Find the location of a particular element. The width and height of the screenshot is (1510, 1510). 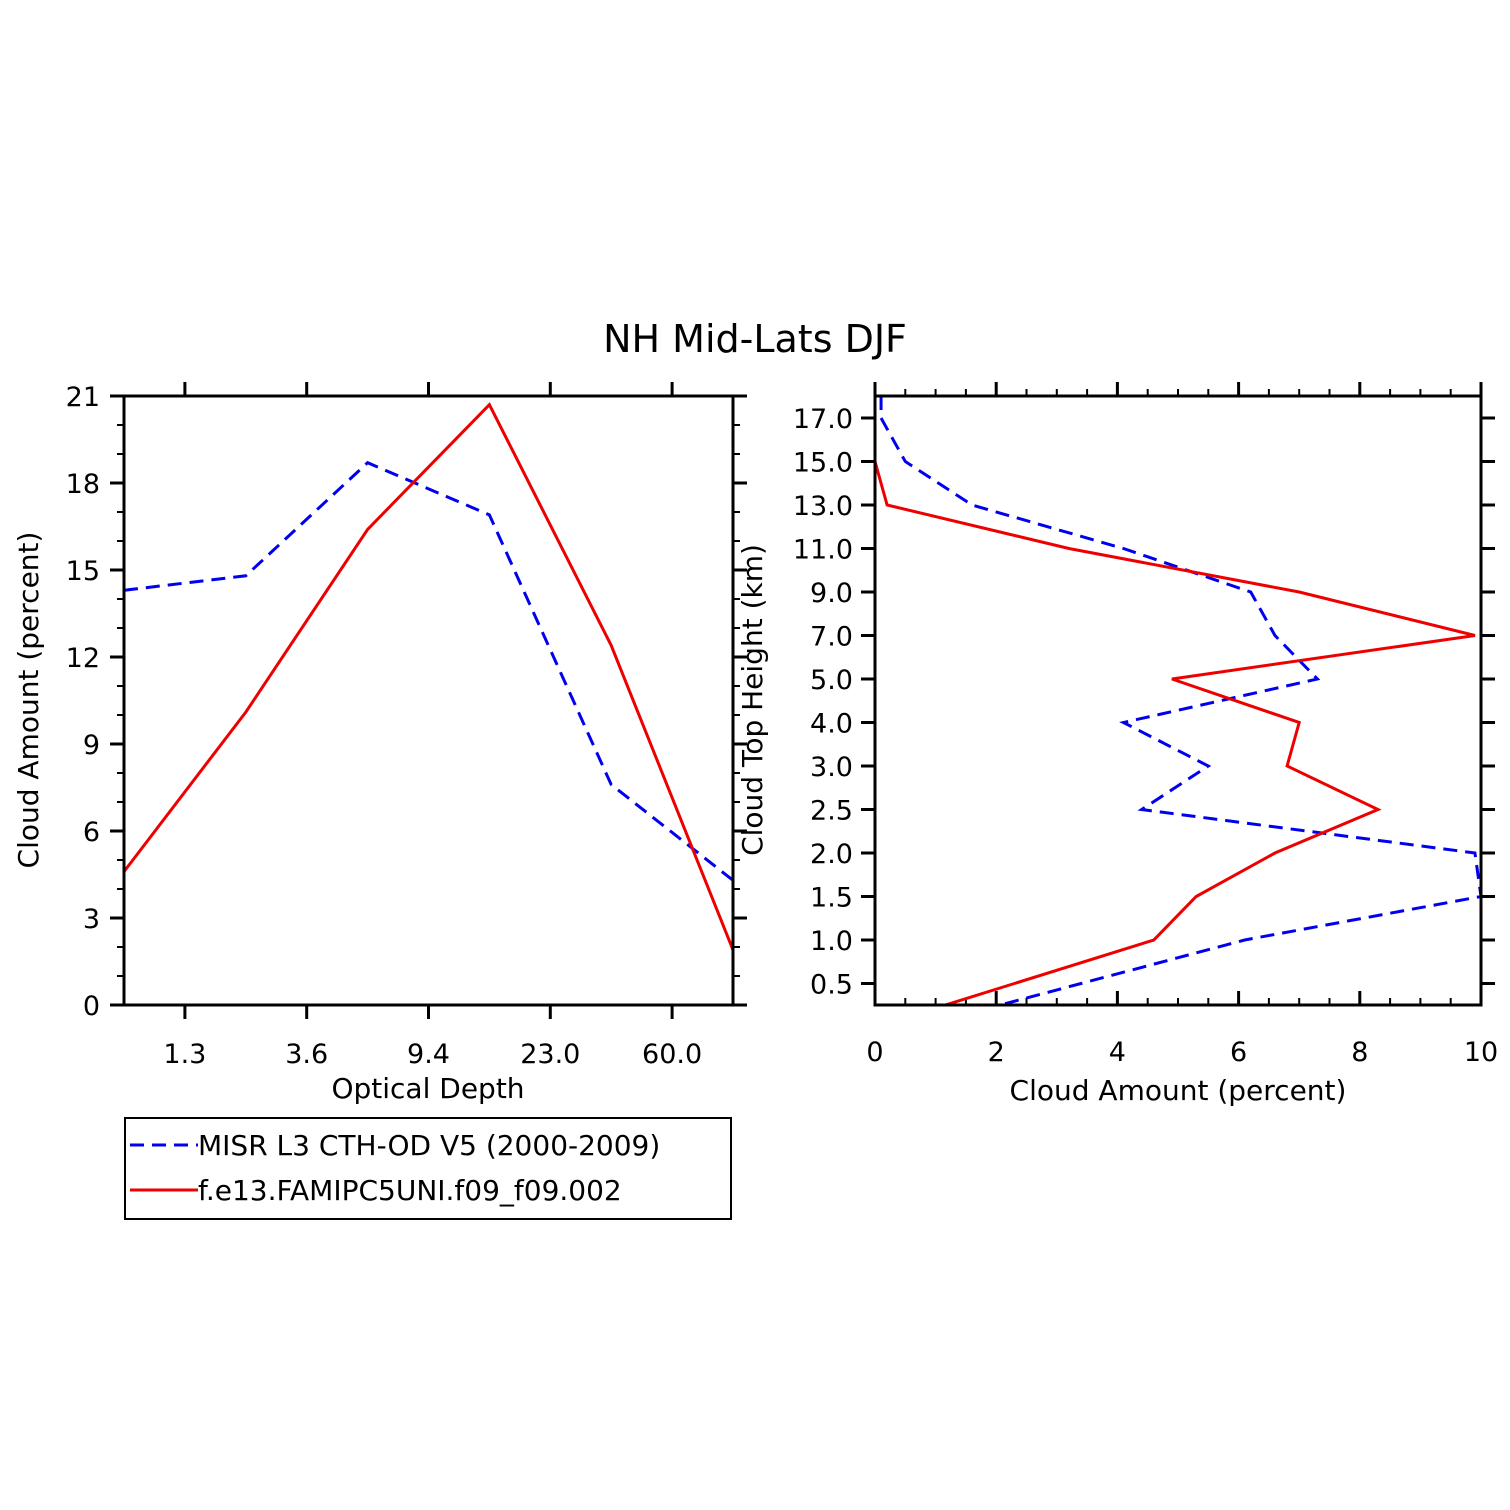

left-x-tick-label: 1.3 is located at coordinates (184, 1054).